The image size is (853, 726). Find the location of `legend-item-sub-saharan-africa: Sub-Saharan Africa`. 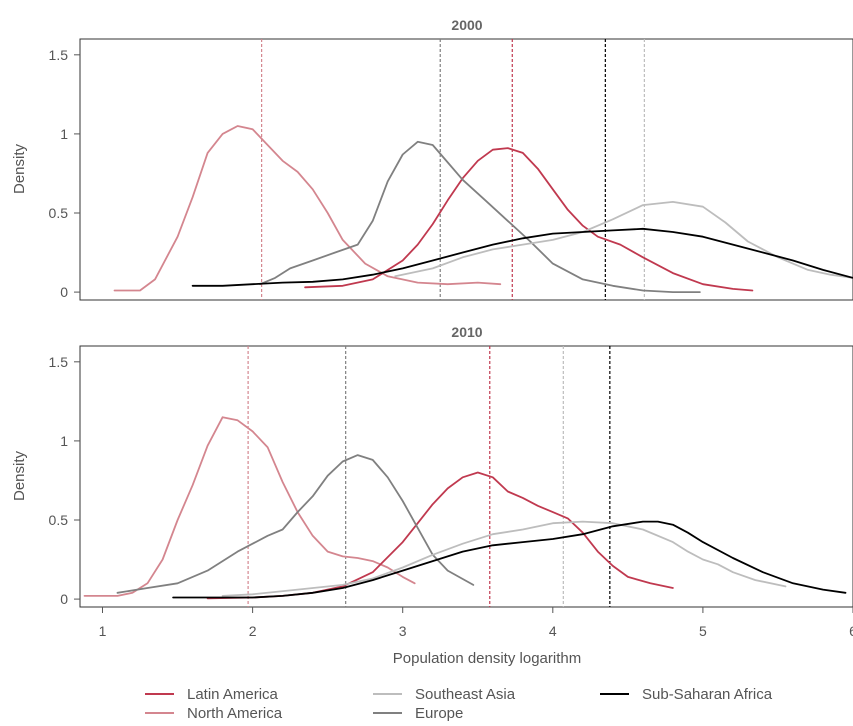

legend-item-sub-saharan-africa: Sub-Saharan Africa is located at coordinates (686, 694).